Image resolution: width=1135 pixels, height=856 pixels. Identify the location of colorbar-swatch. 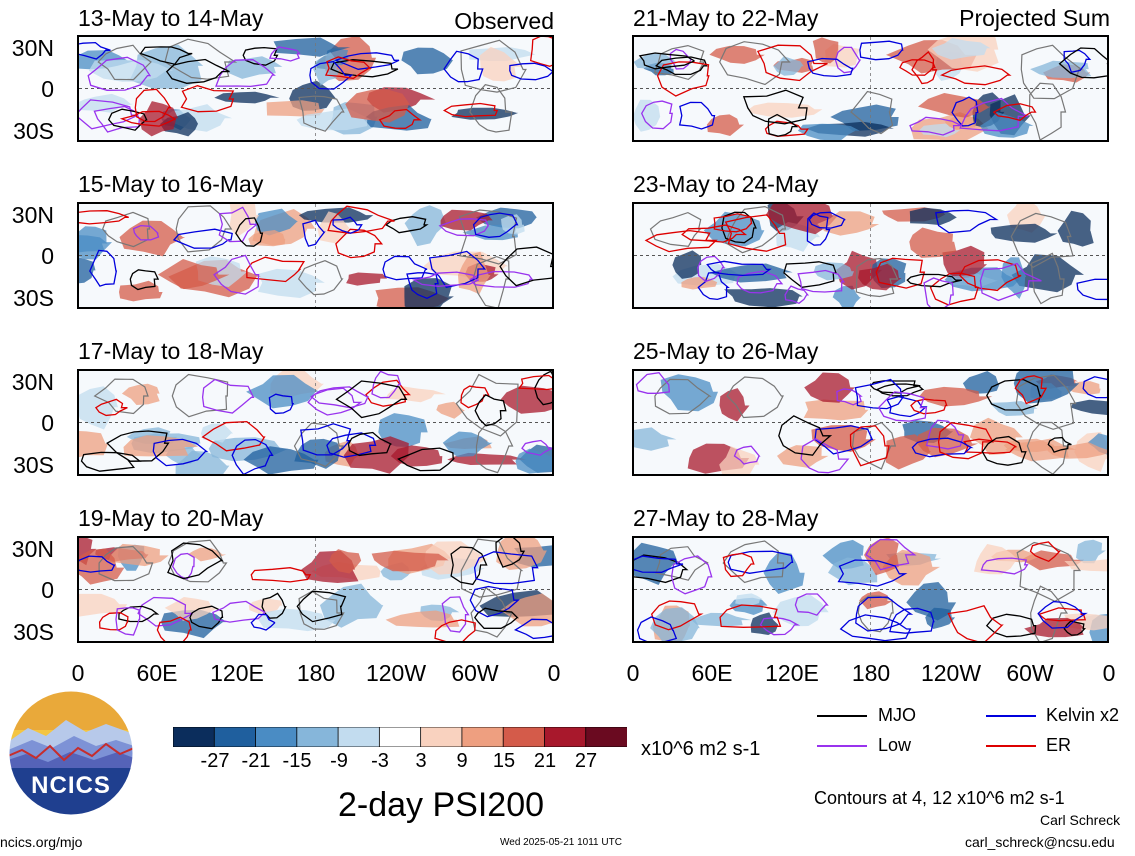
(606, 737).